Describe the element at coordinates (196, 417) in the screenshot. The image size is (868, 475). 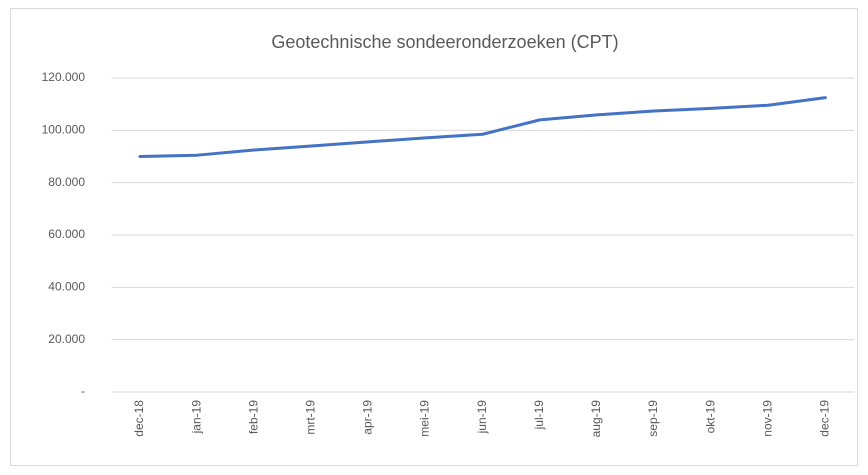
I see `x-tick-label: jan-19` at that location.